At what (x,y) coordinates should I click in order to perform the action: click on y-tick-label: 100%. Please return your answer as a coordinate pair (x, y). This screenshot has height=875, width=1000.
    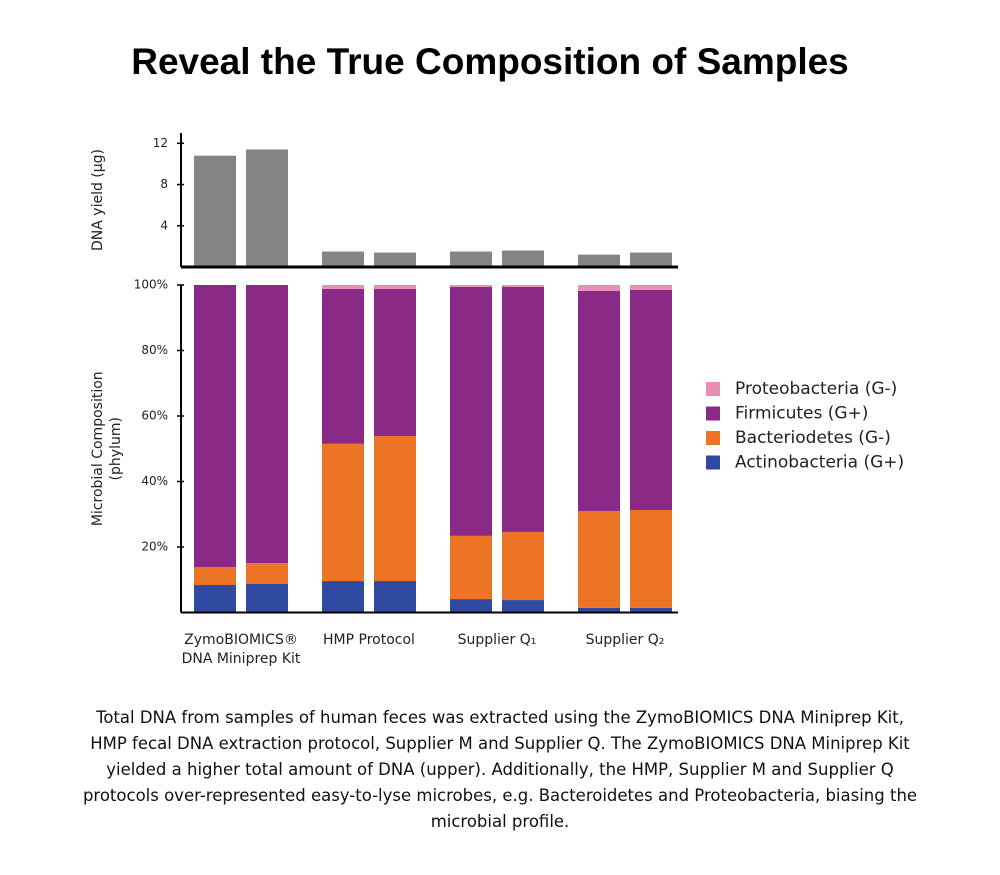
    Looking at the image, I should click on (151, 285).